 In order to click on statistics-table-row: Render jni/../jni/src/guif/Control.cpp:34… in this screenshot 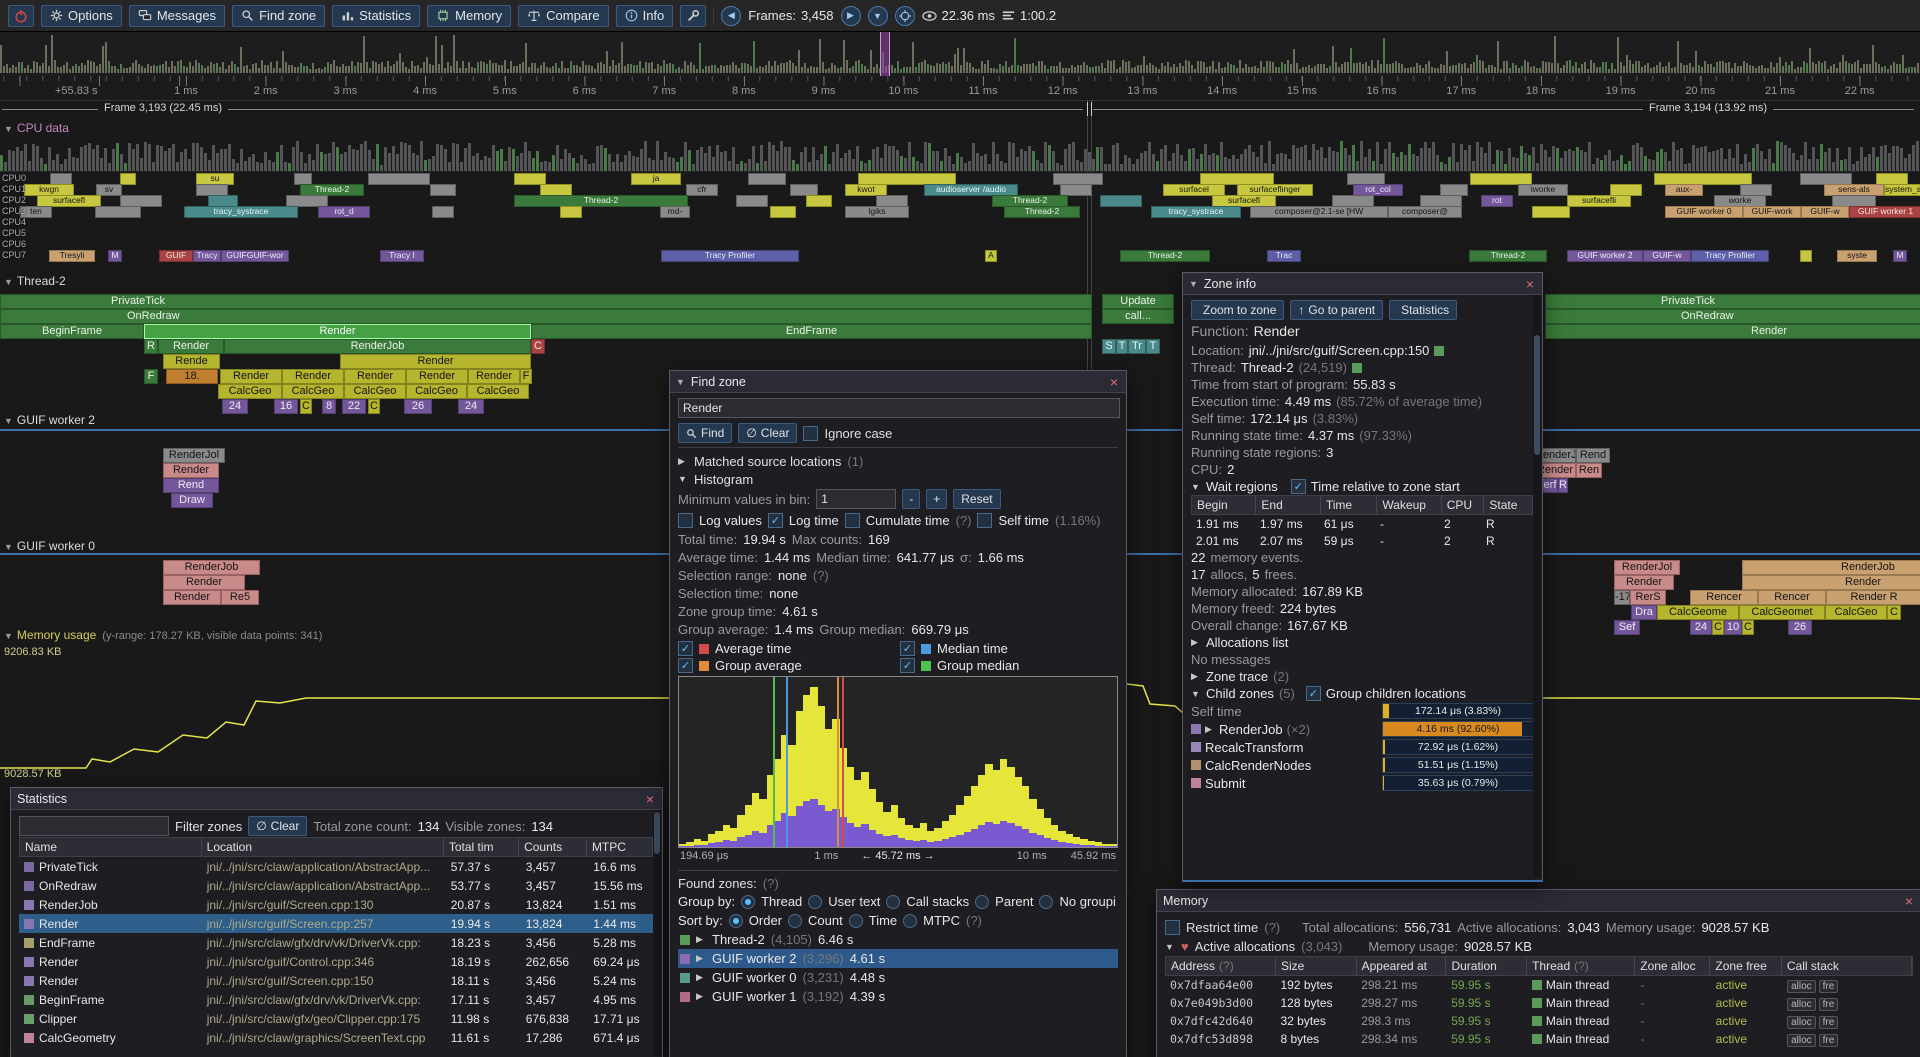, I will do `click(336, 961)`.